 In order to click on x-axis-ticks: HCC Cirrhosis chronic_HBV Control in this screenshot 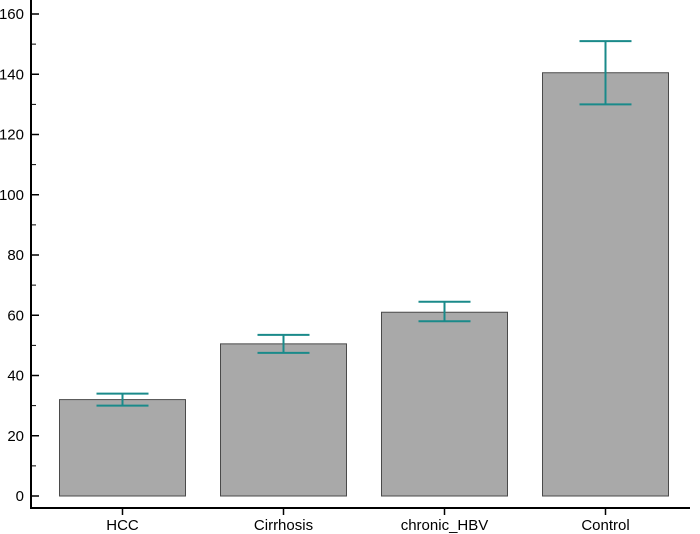, I will do `click(368, 521)`.